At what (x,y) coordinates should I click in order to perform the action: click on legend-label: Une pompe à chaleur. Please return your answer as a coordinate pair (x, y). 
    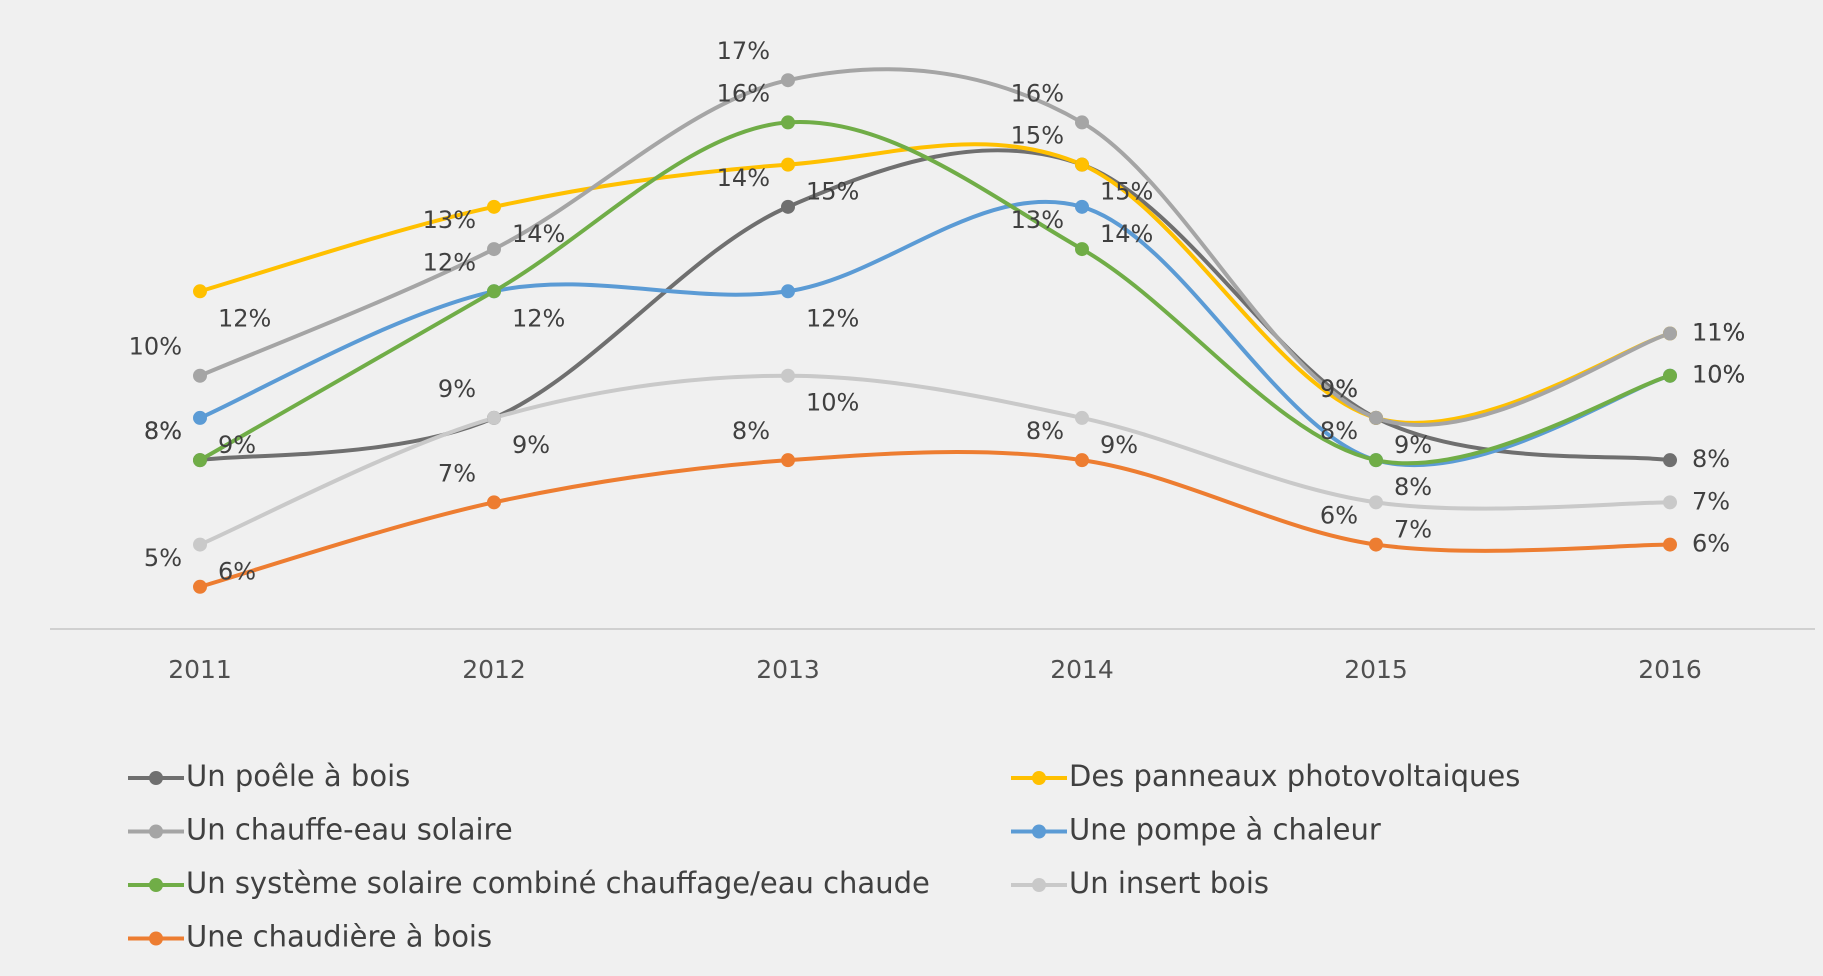
    Looking at the image, I should click on (1225, 830).